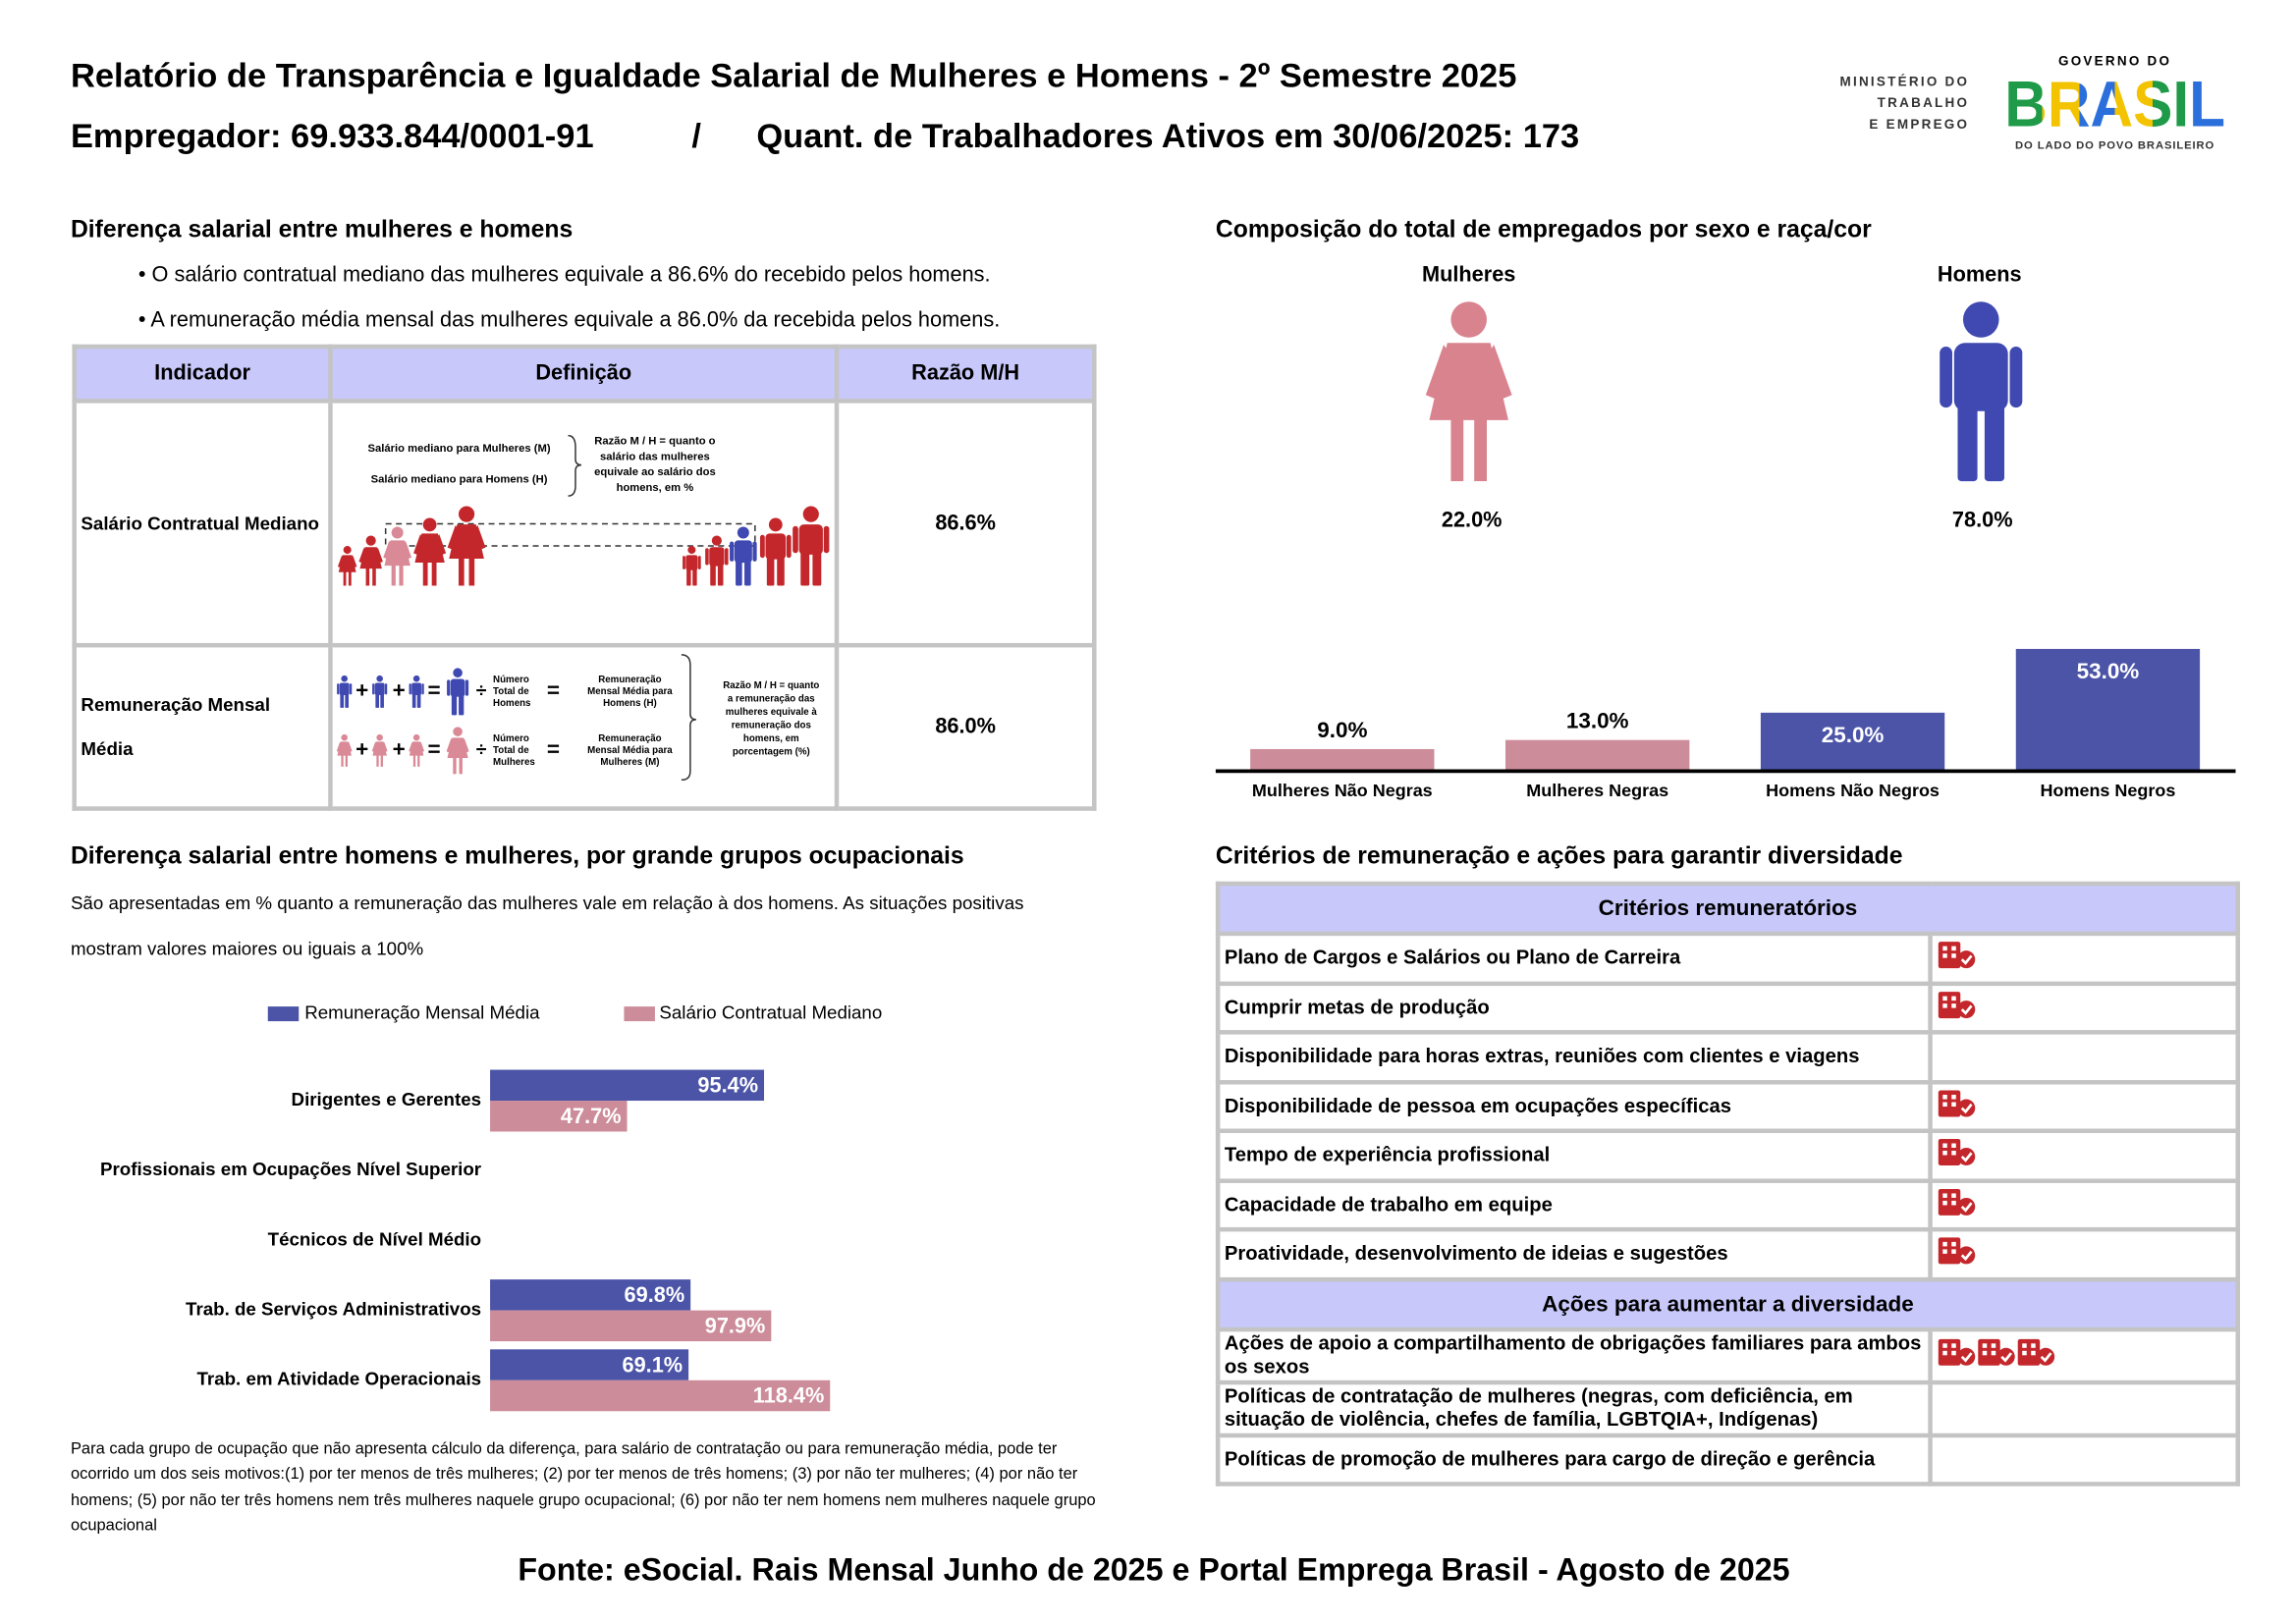 The height and width of the screenshot is (1623, 2296). What do you see at coordinates (1946, 377) in the screenshot?
I see `arm` at bounding box center [1946, 377].